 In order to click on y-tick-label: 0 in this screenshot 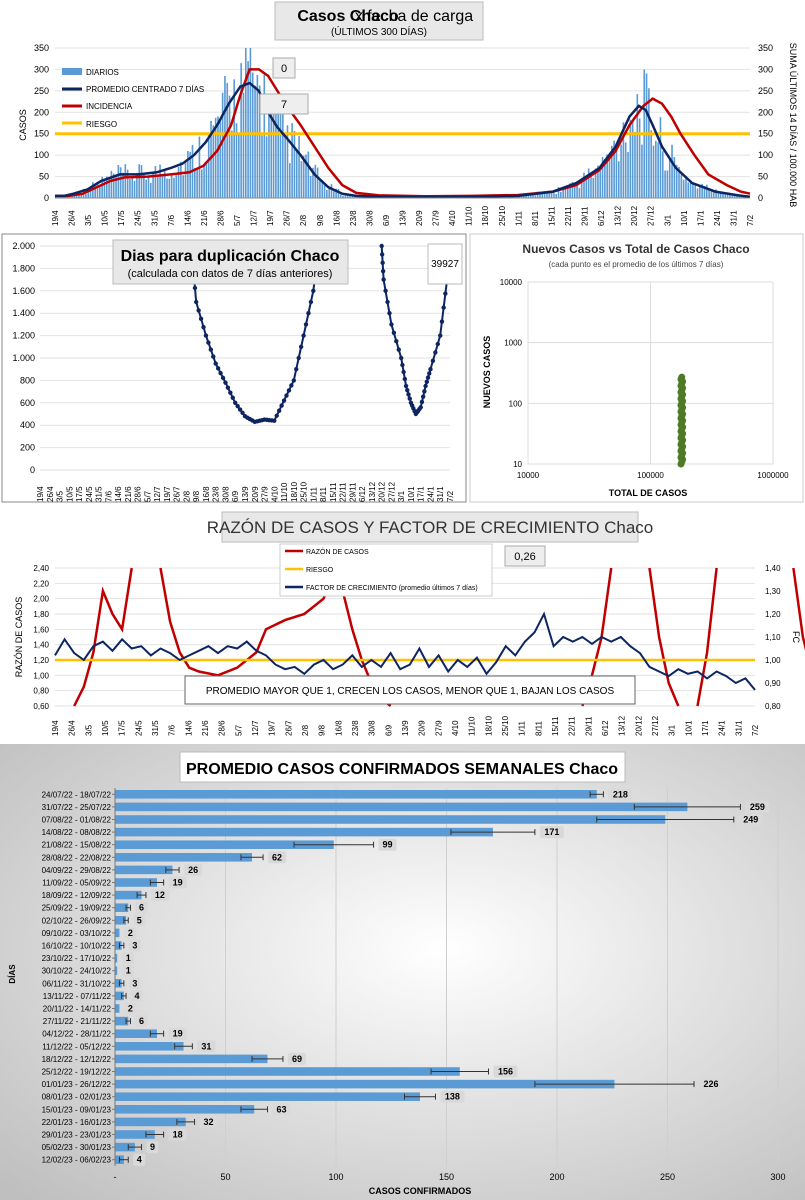, I will do `click(32, 470)`.